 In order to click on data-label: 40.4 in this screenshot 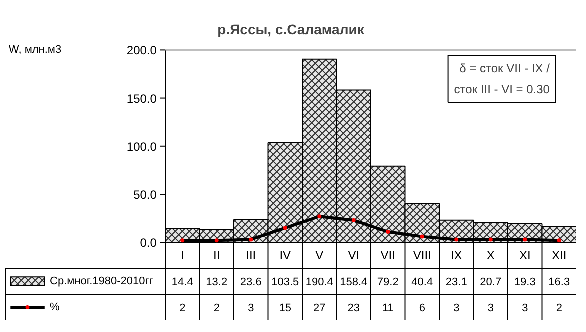, I will do `click(423, 282)`.